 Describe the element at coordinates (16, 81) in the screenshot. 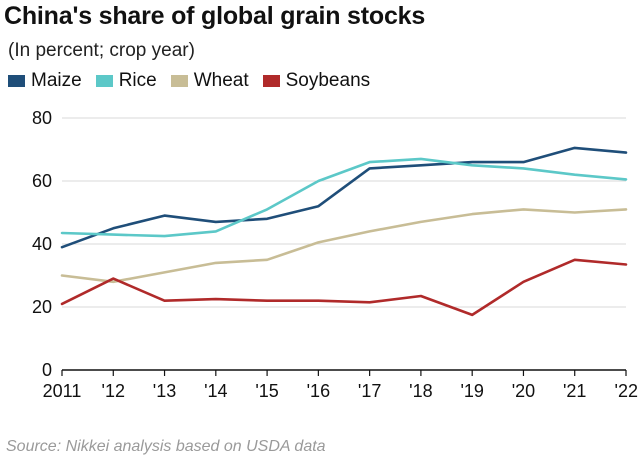

I see `legend-swatch-maize` at that location.